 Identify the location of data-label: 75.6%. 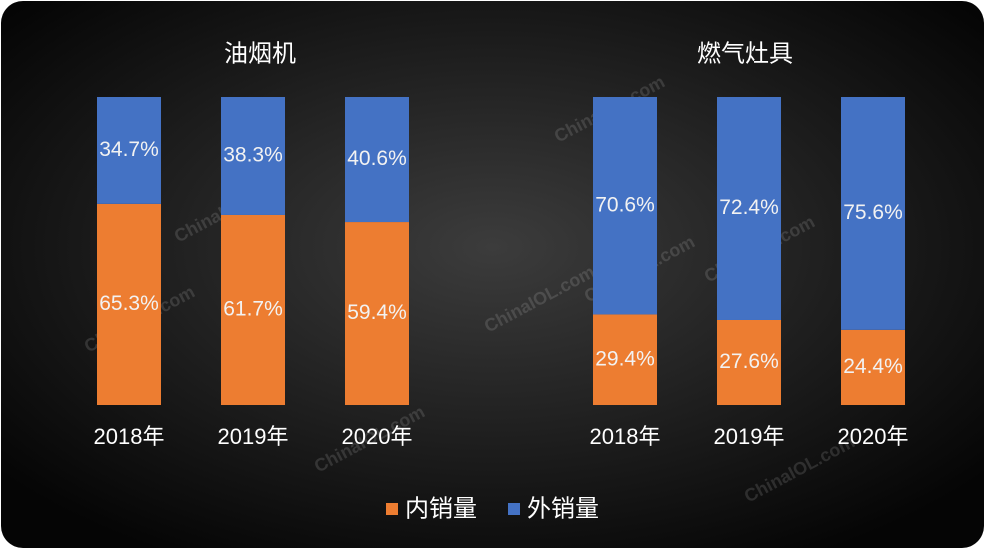
(873, 212).